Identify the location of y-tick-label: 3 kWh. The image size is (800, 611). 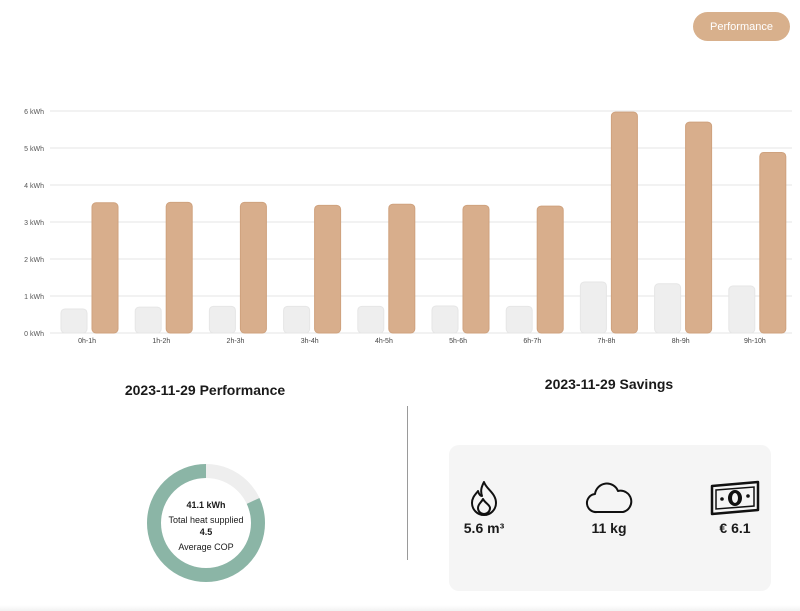
(34, 223).